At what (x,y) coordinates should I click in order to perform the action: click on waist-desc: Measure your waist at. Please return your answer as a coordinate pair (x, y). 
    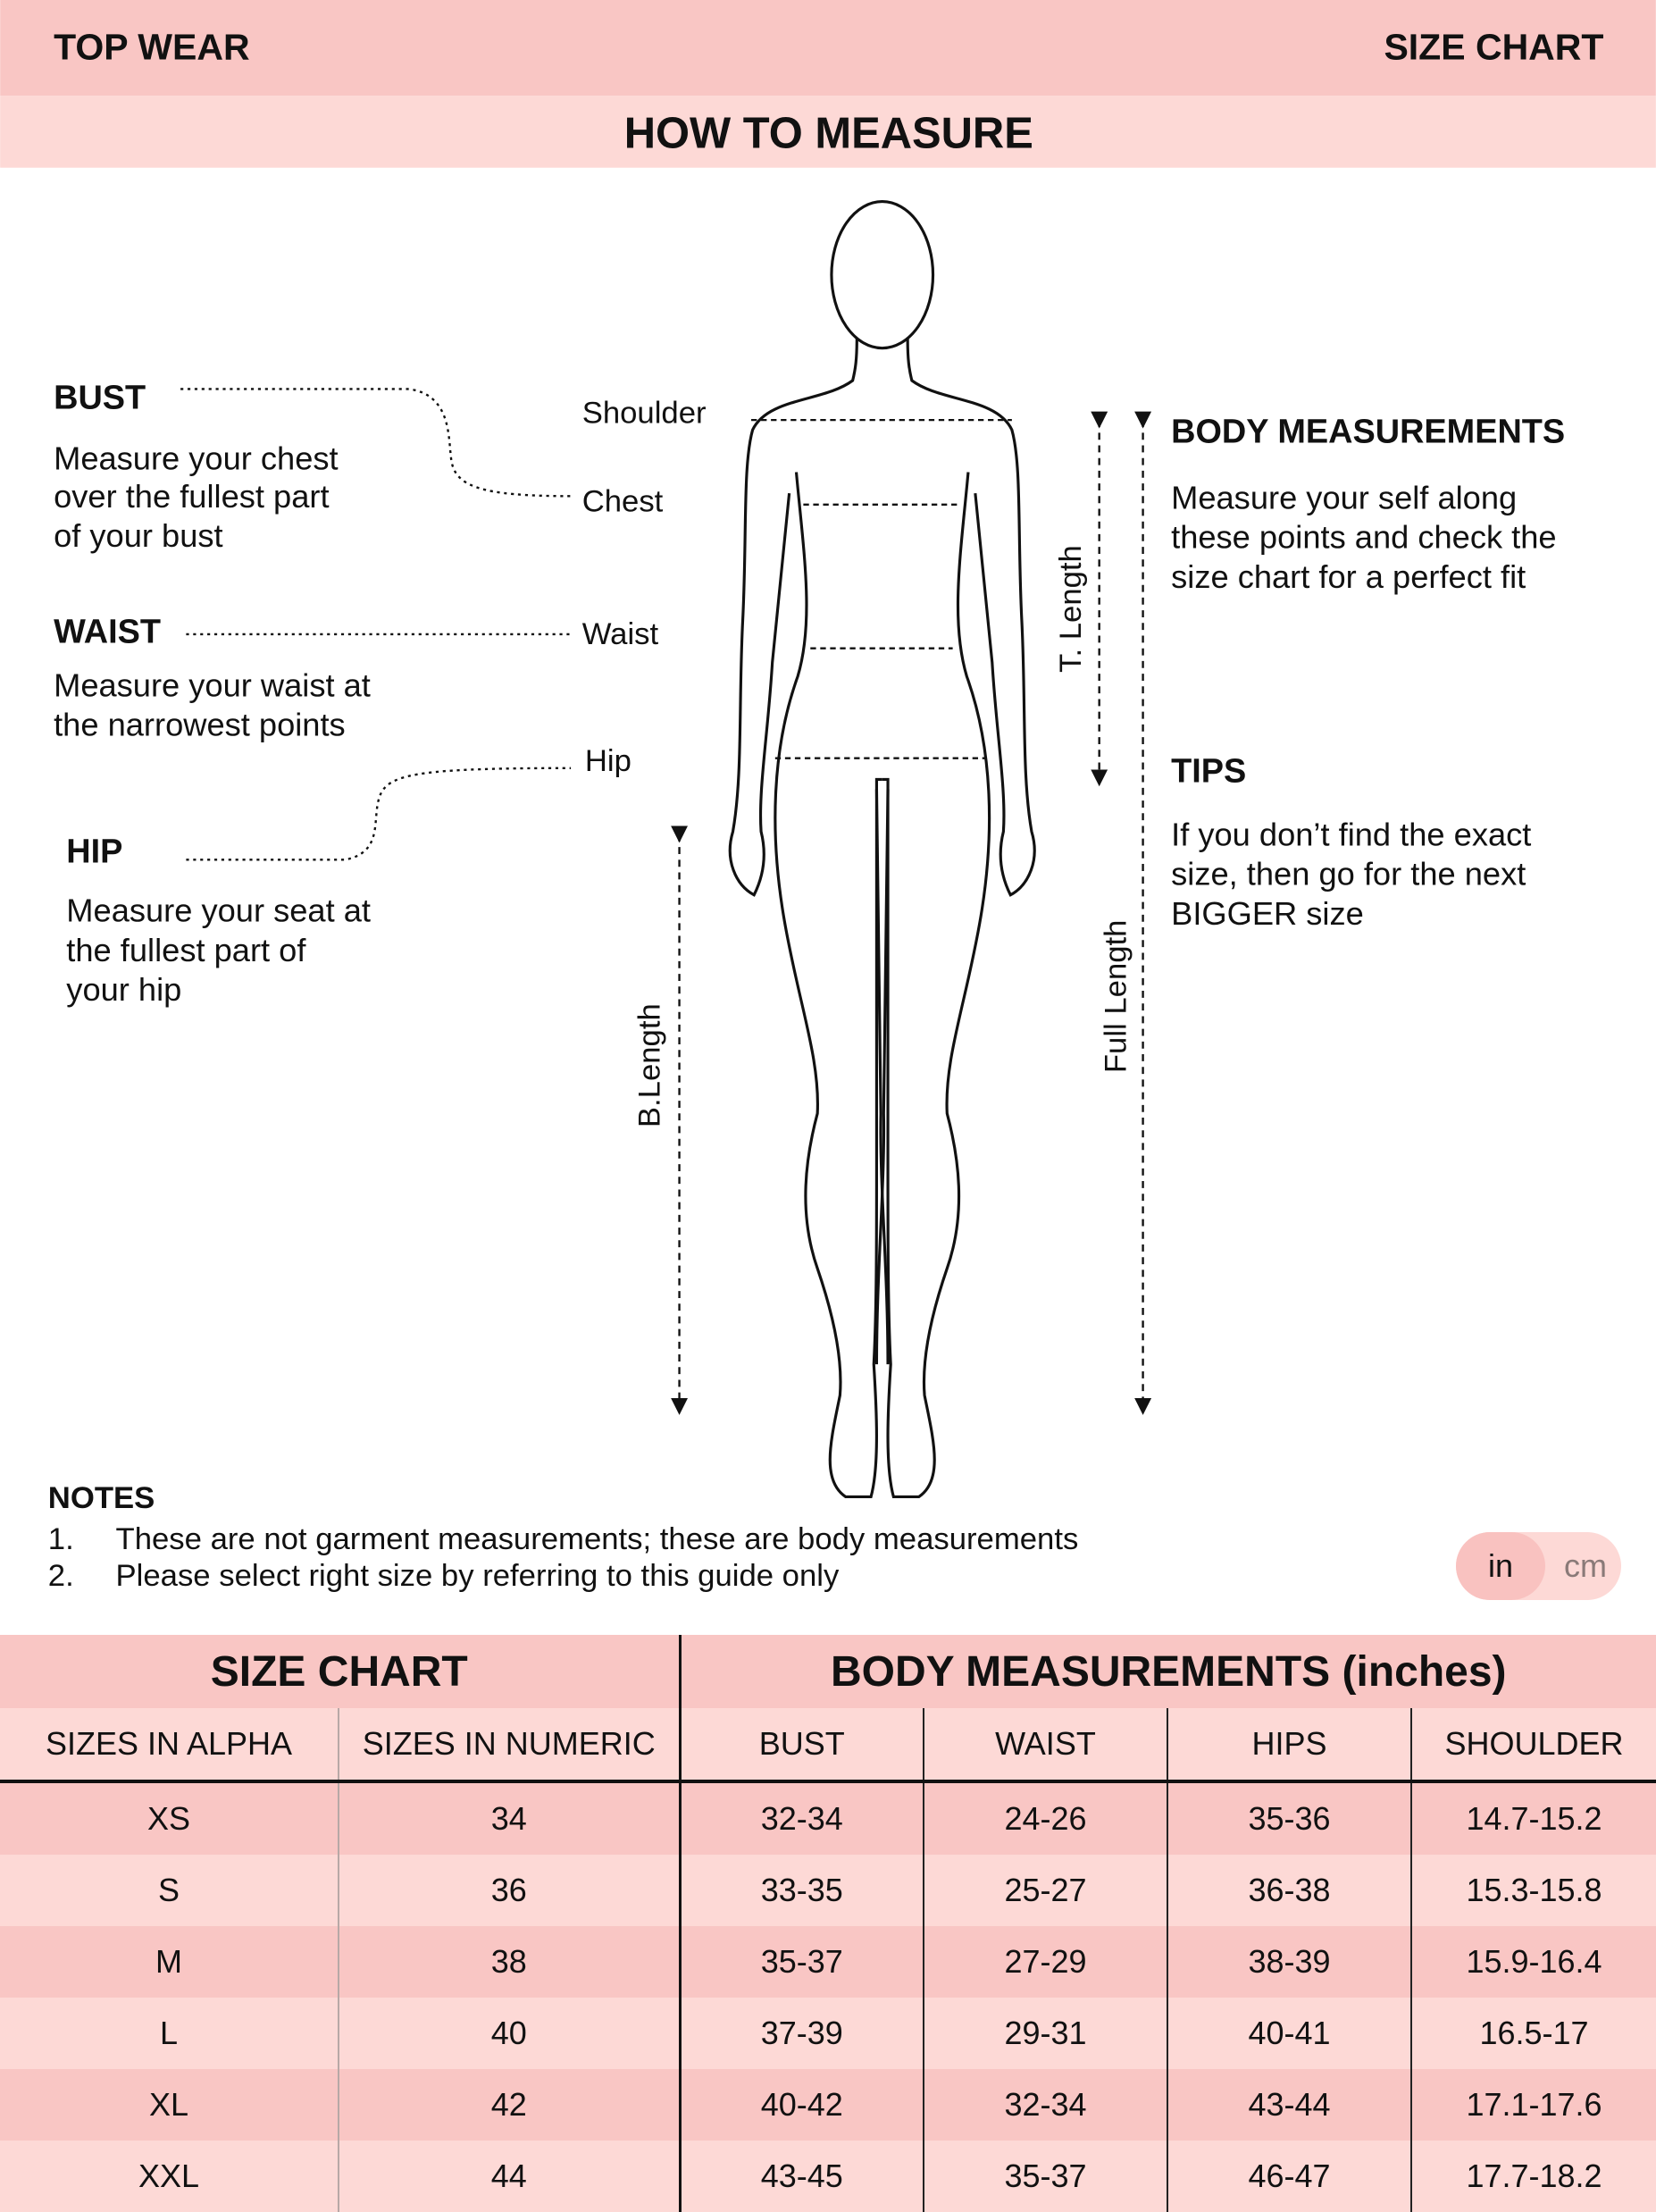
    Looking at the image, I should click on (213, 685).